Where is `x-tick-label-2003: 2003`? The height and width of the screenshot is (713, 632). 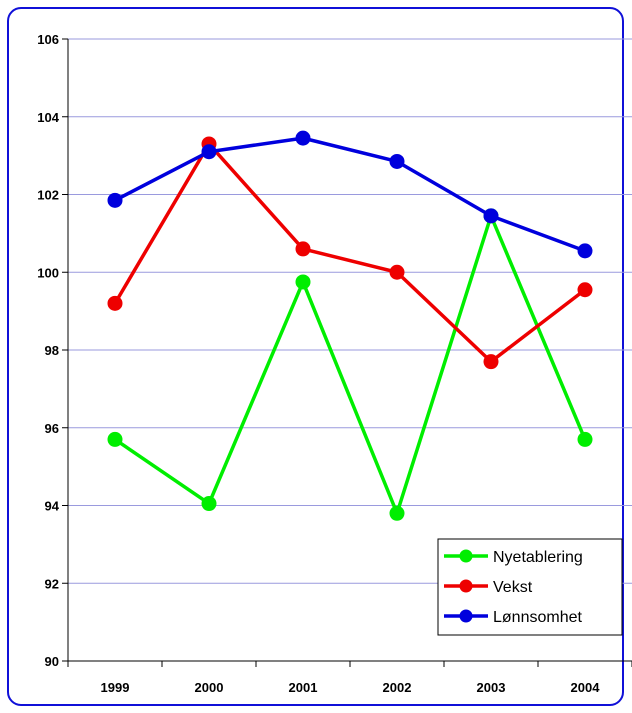 x-tick-label-2003: 2003 is located at coordinates (491, 687).